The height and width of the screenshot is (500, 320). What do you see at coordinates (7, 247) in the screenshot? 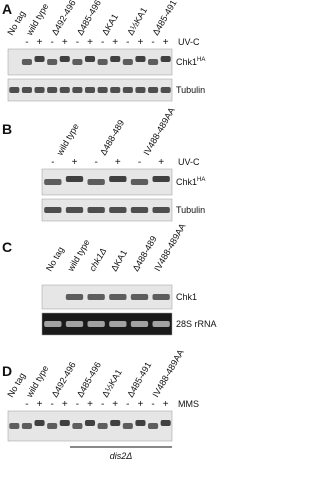
I see `panel-label: C` at bounding box center [7, 247].